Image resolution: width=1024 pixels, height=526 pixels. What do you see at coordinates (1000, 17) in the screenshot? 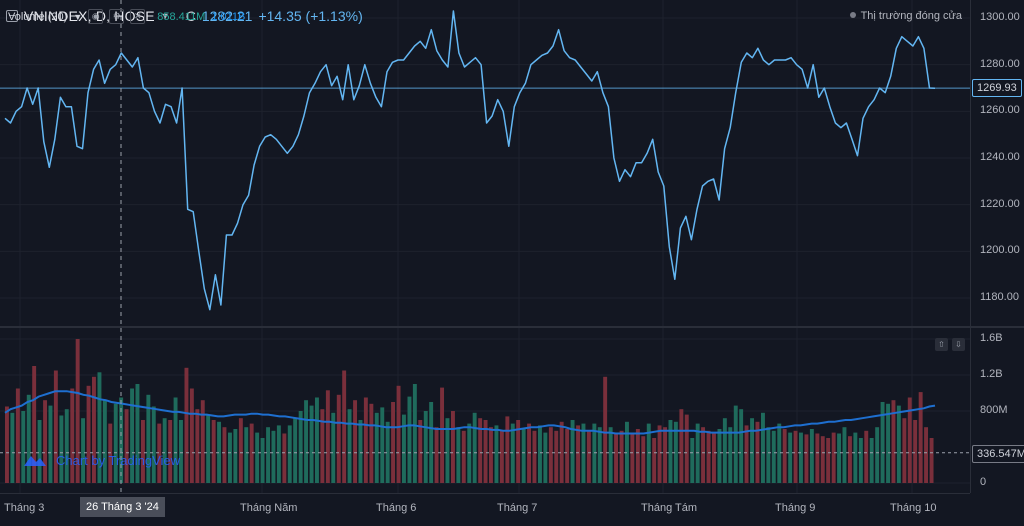
I see `price-tick-label: 1300.00` at bounding box center [1000, 17].